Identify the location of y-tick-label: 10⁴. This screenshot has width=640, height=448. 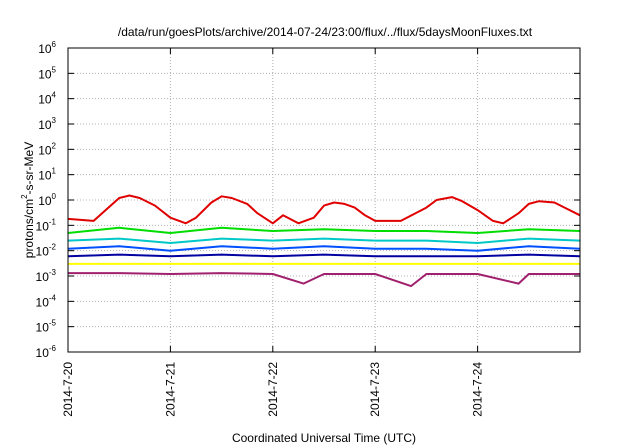
(47, 99).